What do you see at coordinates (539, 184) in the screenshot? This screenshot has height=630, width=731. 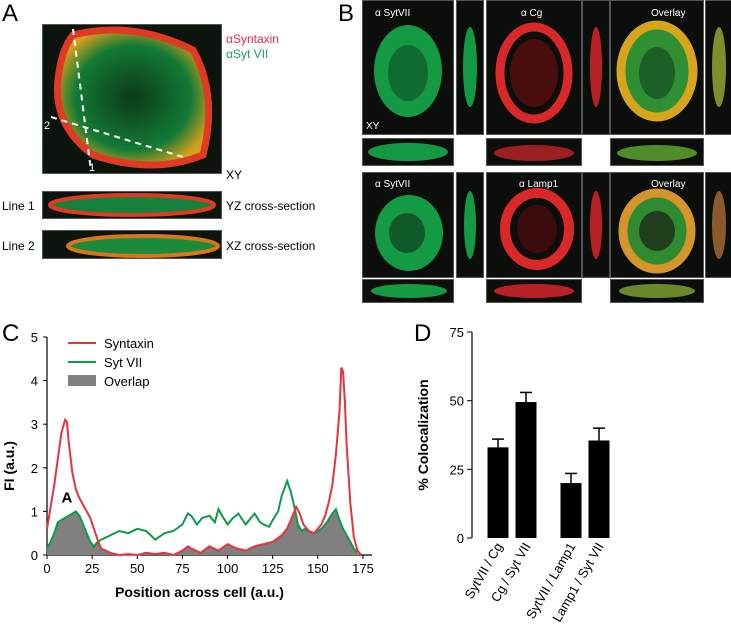 I see `label-b-r2-c2: α Lamp1` at bounding box center [539, 184].